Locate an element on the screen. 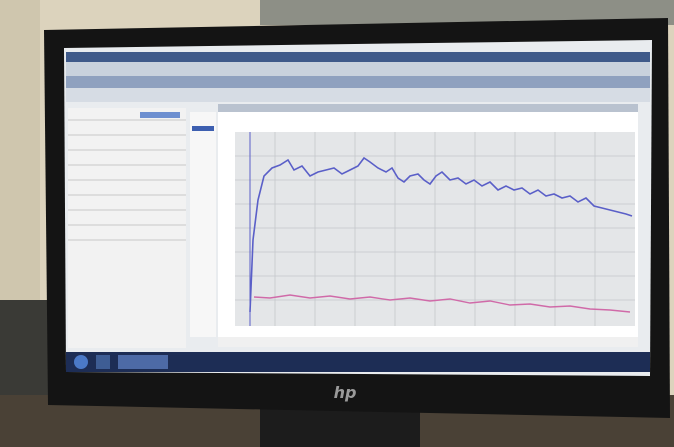  taskbar-icon is located at coordinates (103, 362).